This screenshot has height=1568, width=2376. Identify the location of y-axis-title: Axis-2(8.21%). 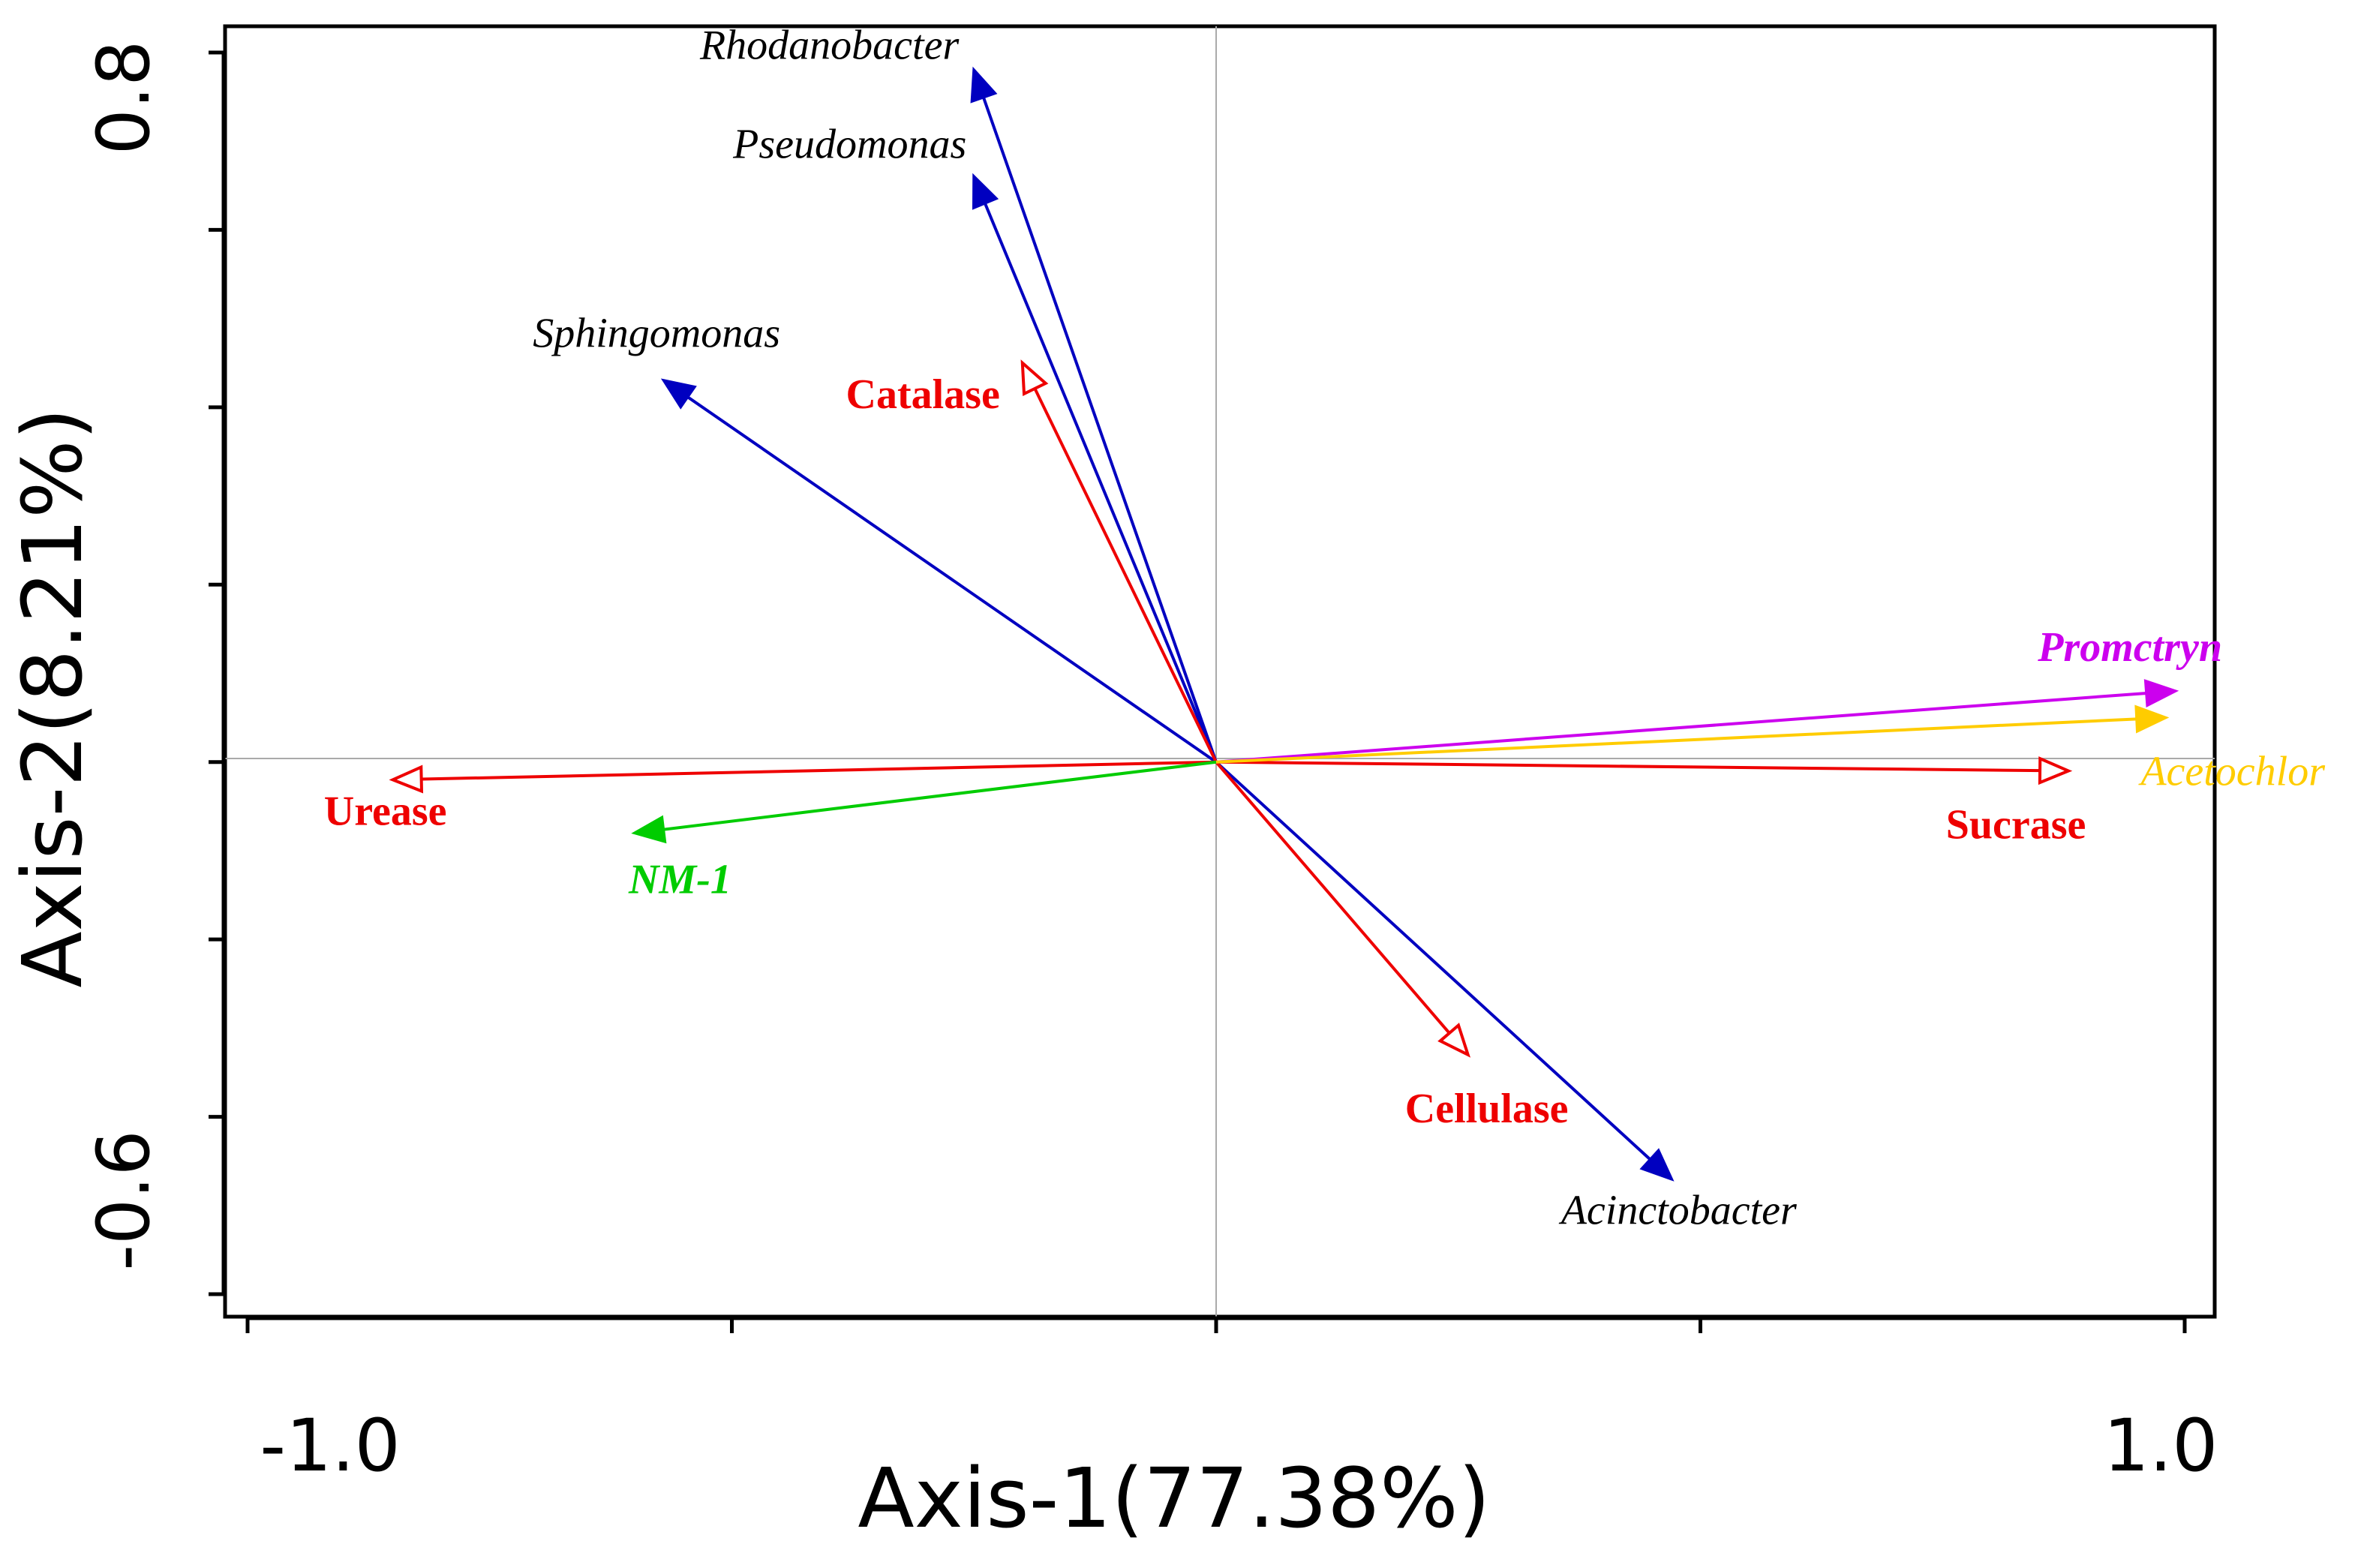
(53, 697).